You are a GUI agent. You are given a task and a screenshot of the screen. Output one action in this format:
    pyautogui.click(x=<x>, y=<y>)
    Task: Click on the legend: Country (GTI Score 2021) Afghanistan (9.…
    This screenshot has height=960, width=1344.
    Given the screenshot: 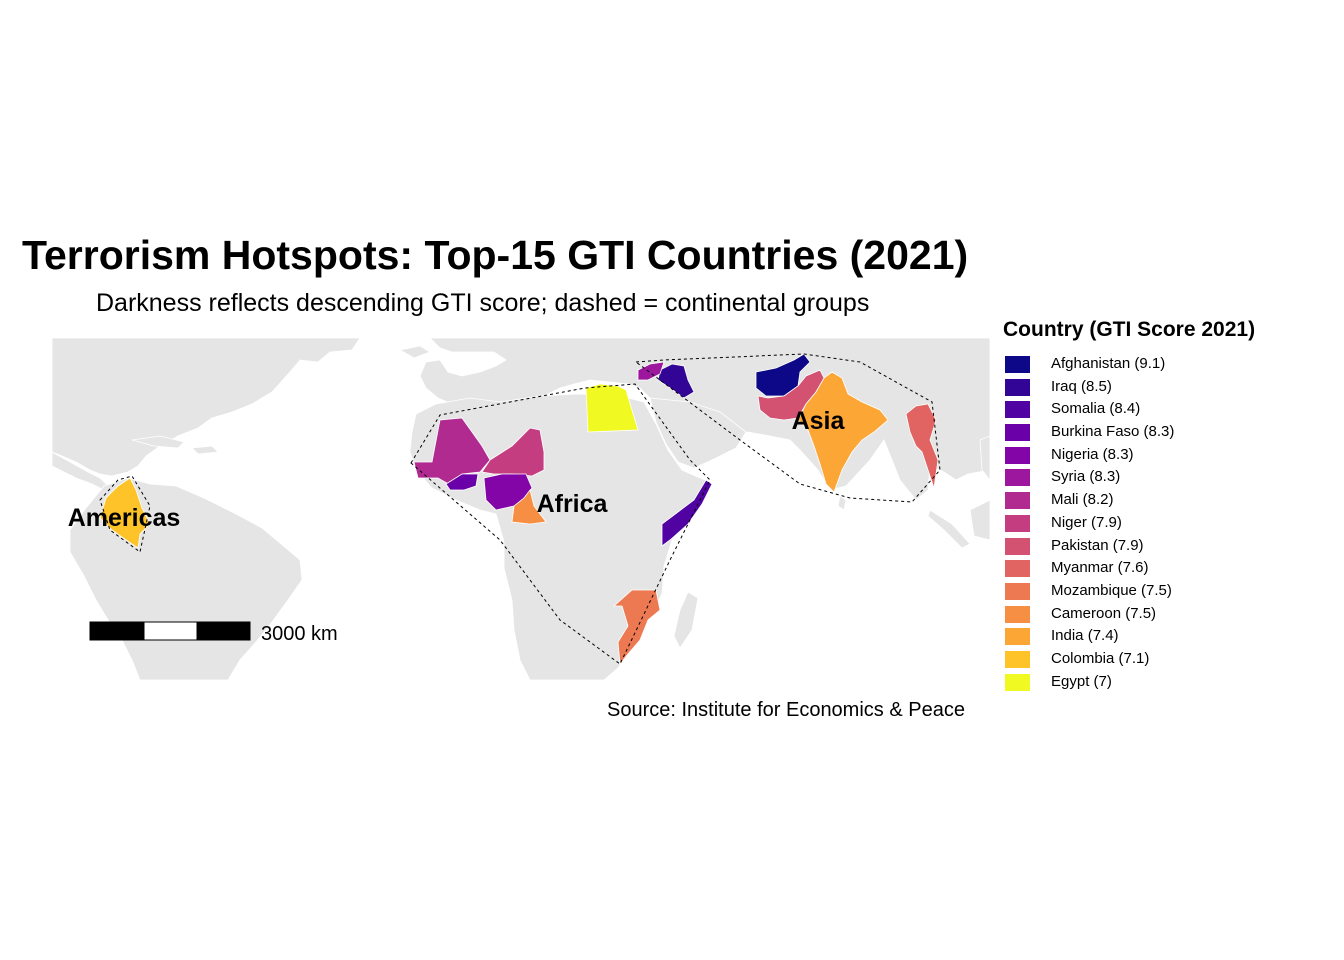 What is the action you would take?
    pyautogui.click(x=1129, y=507)
    